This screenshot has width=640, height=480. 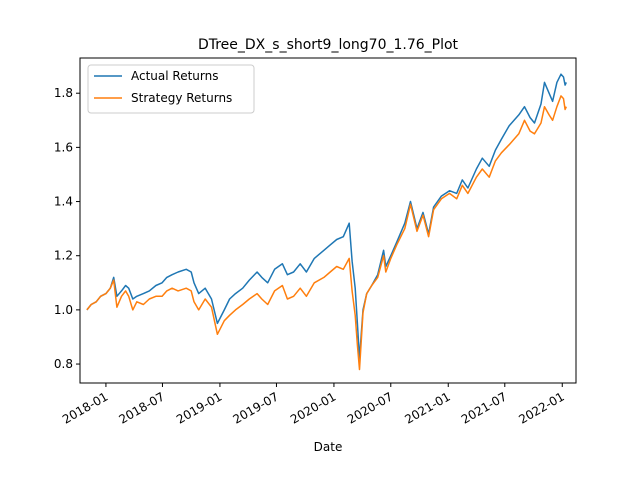 What do you see at coordinates (181, 98) in the screenshot?
I see `legend-label: Strategy Returns` at bounding box center [181, 98].